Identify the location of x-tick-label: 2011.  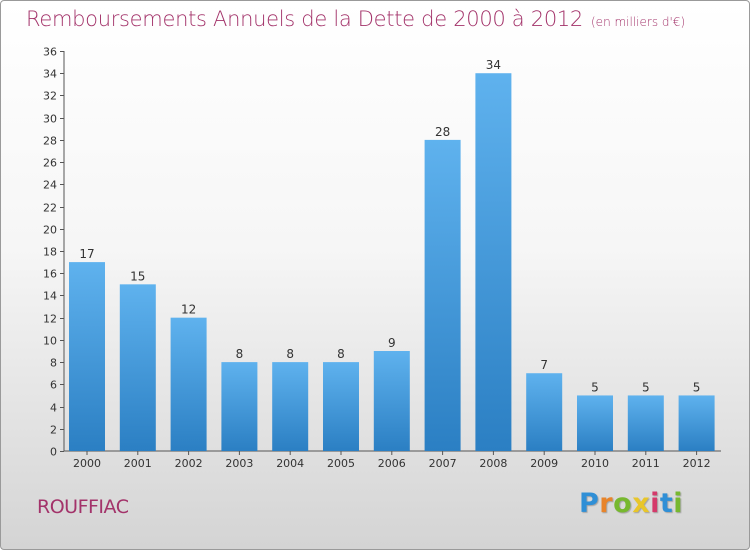
(646, 463).